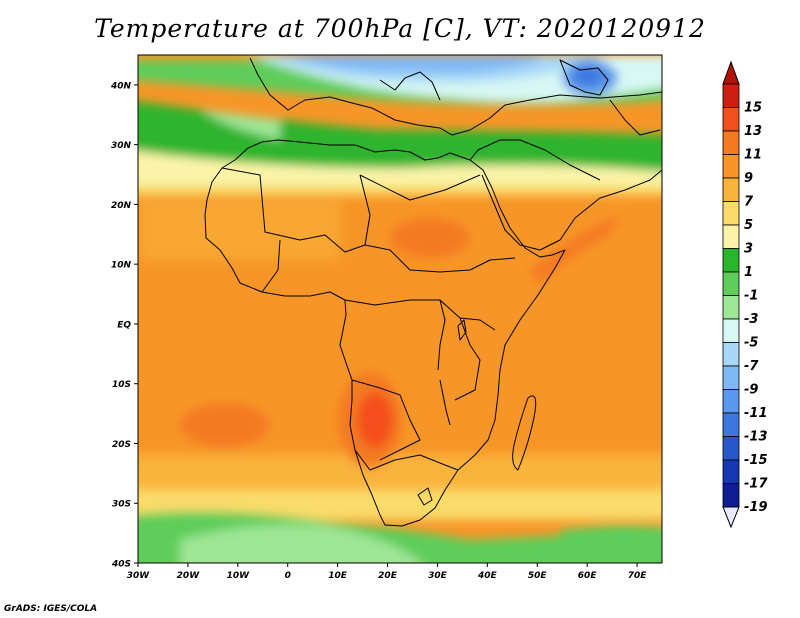  Describe the element at coordinates (121, 445) in the screenshot. I see `lat-tick-label: 20S` at that location.